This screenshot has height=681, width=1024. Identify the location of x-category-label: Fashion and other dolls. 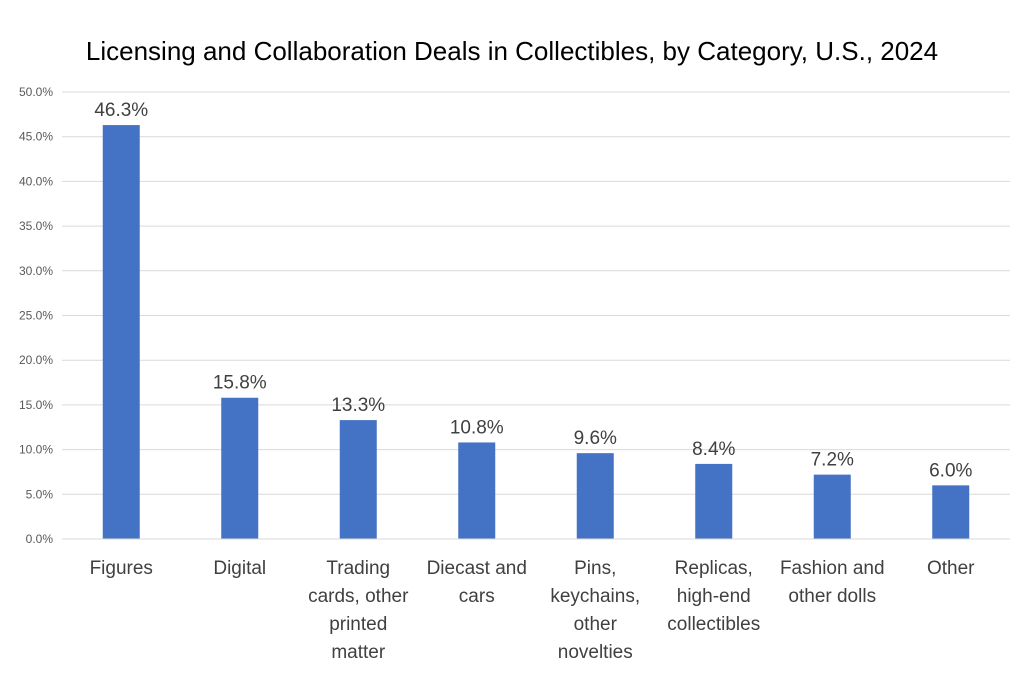
(832, 582).